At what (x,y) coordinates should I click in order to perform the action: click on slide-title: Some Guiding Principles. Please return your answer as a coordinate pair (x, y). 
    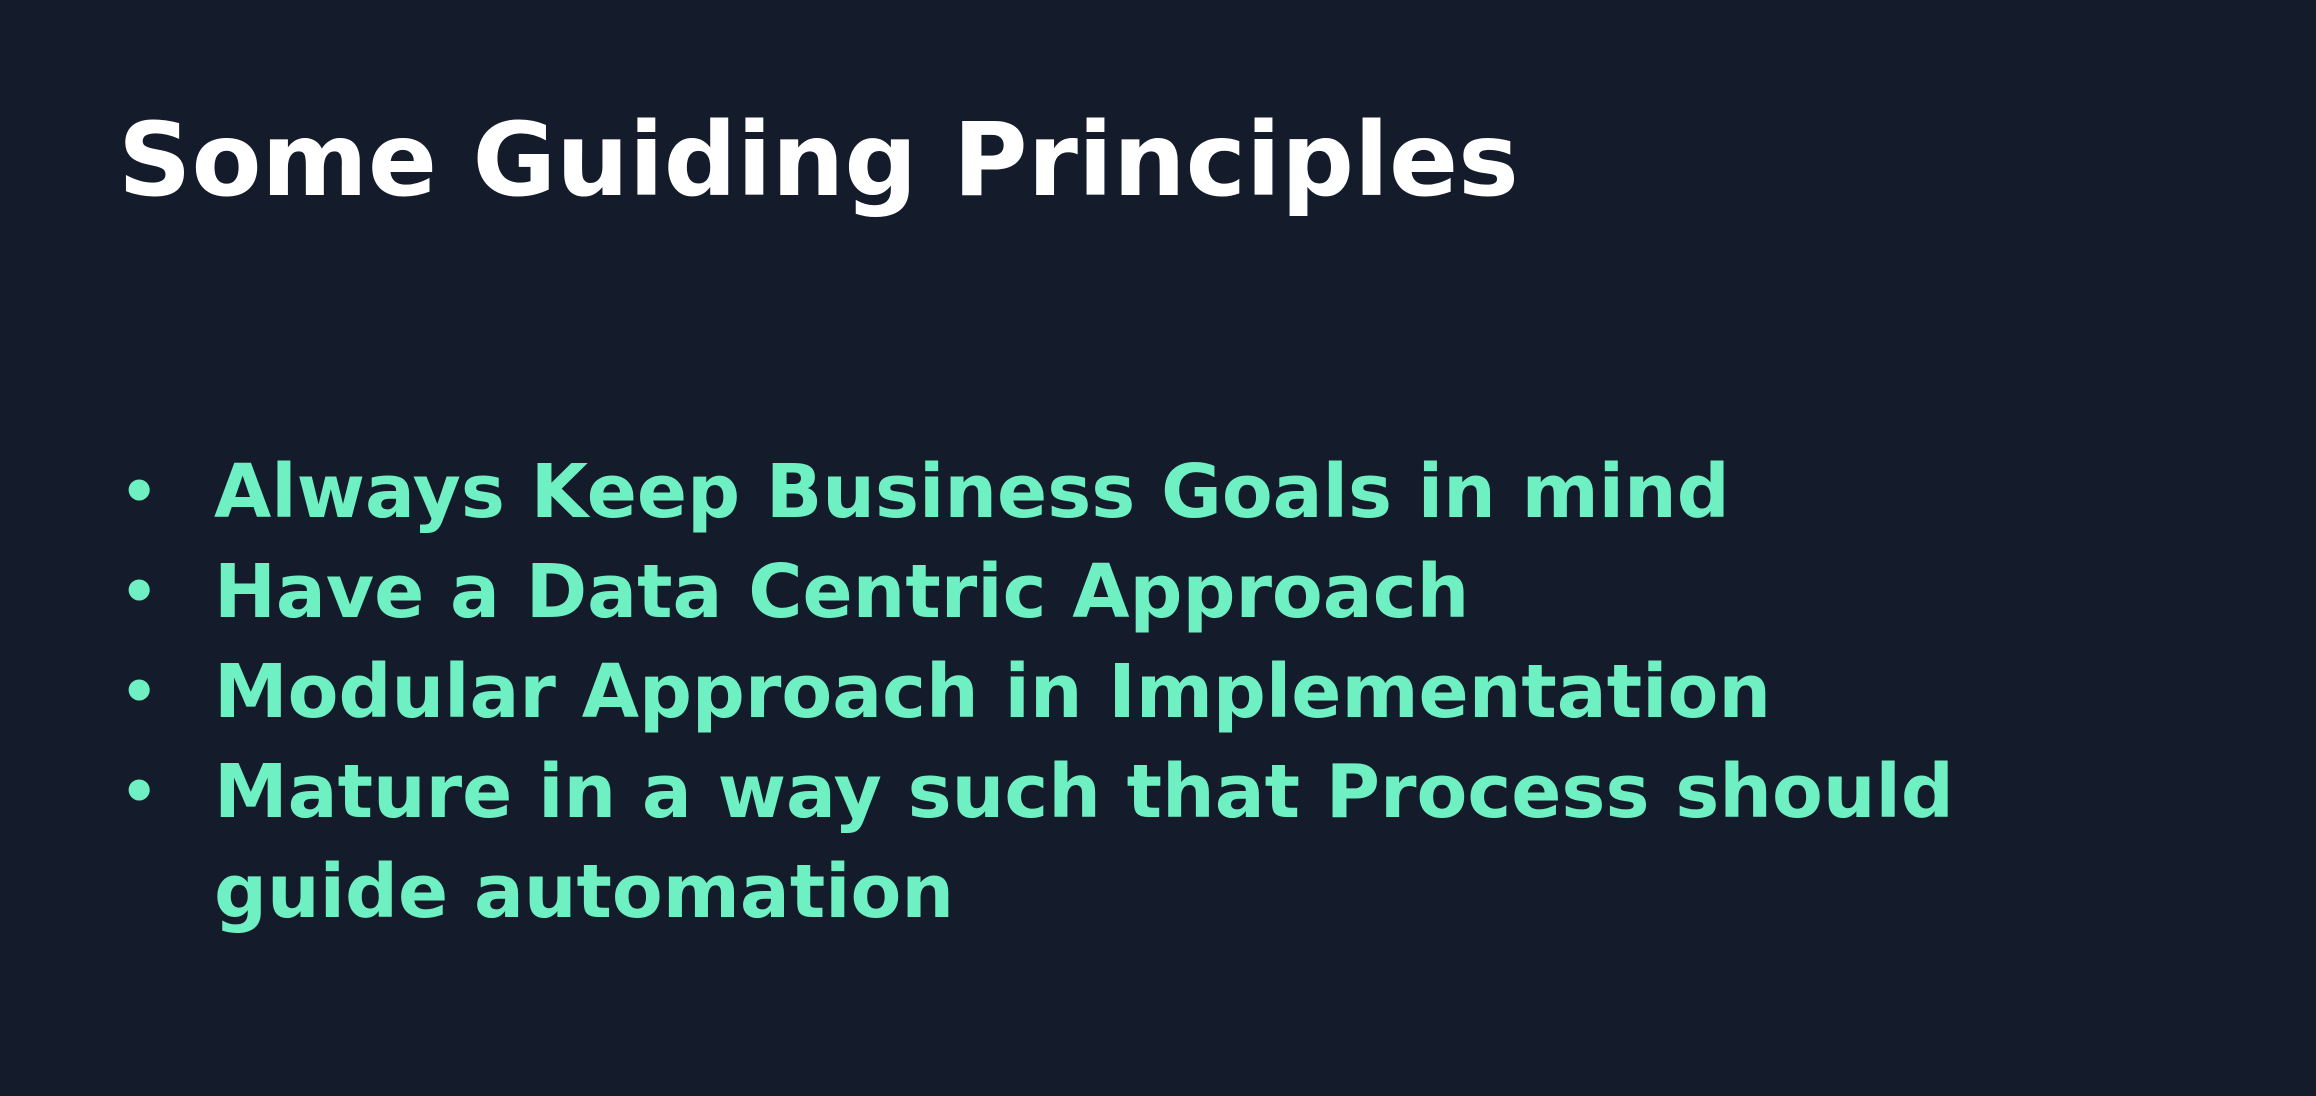
    Looking at the image, I should click on (818, 160).